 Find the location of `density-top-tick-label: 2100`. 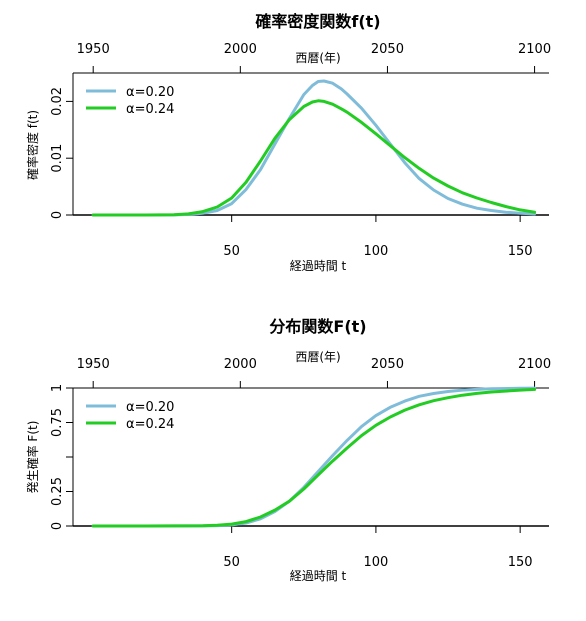

density-top-tick-label: 2100 is located at coordinates (534, 49).